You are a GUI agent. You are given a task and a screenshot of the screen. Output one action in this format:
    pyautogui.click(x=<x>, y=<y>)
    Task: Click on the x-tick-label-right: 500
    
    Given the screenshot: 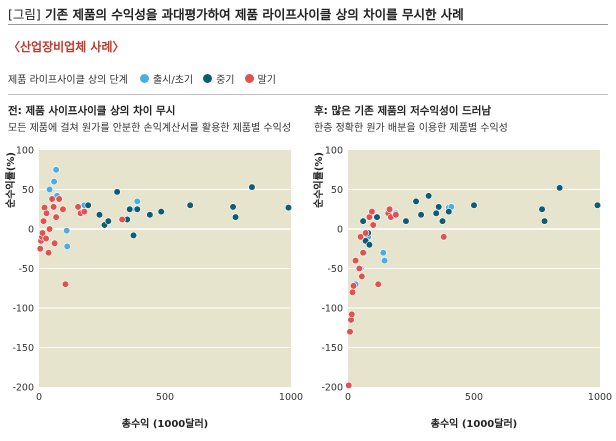 What is the action you would take?
    pyautogui.click(x=474, y=397)
    